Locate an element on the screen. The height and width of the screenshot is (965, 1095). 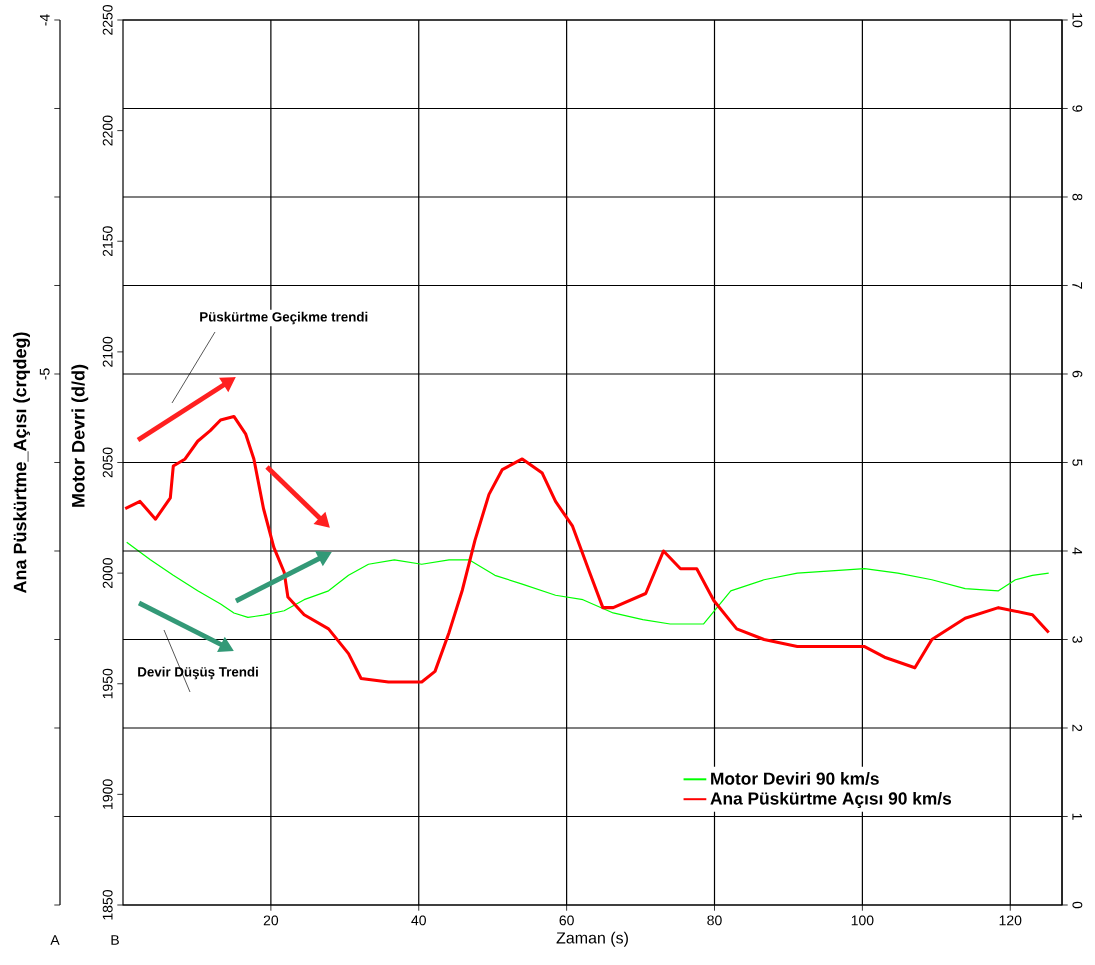
y2-tick-label: 5 is located at coordinates (1077, 462).